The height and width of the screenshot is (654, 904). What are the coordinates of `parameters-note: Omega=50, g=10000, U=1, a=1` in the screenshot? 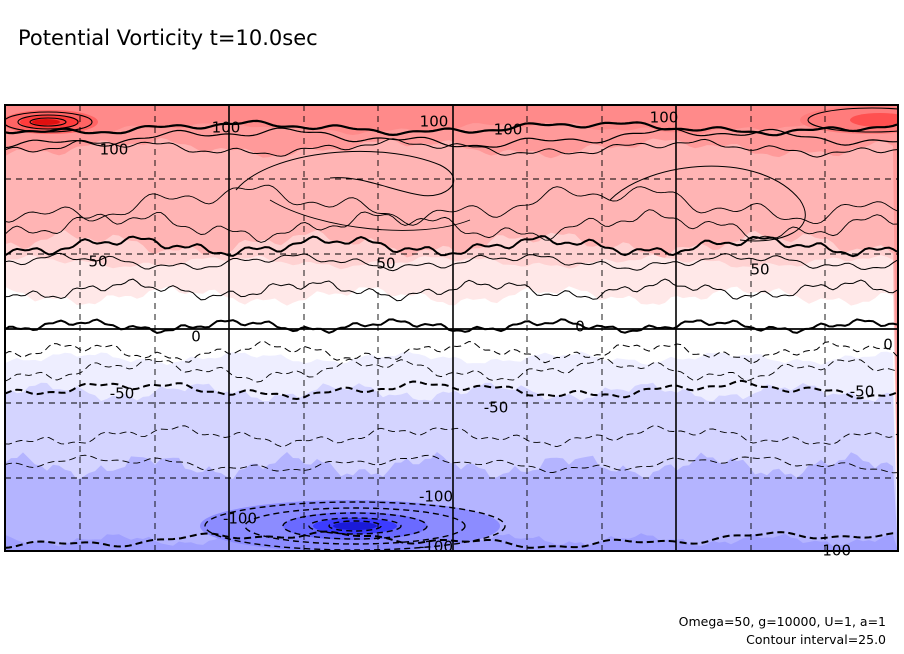 It's located at (782, 621).